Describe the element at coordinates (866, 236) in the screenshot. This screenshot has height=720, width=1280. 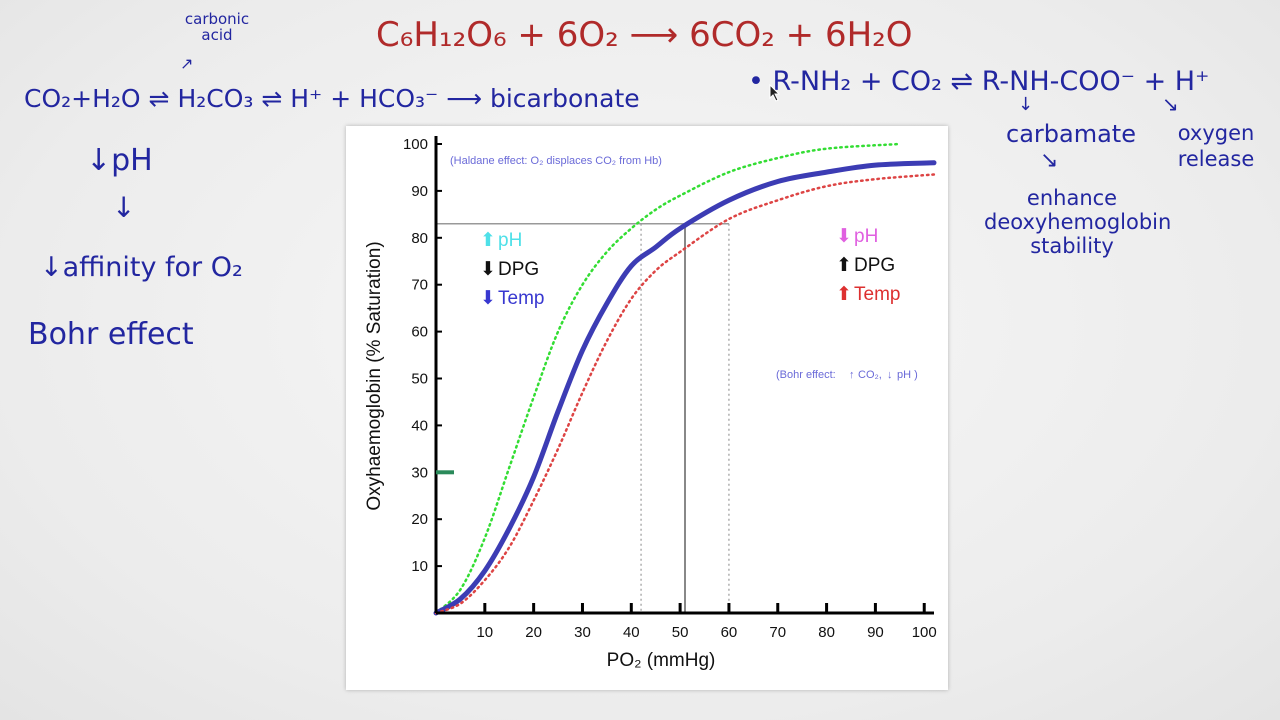
I see `legend-right-ph: pH` at that location.